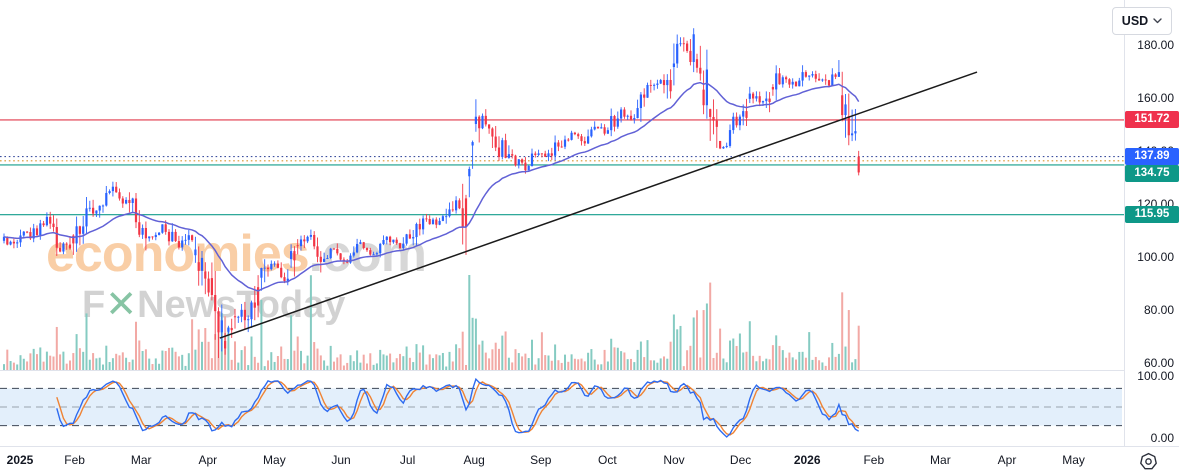  What do you see at coordinates (1157, 21) in the screenshot?
I see `chevron-down-icon` at bounding box center [1157, 21].